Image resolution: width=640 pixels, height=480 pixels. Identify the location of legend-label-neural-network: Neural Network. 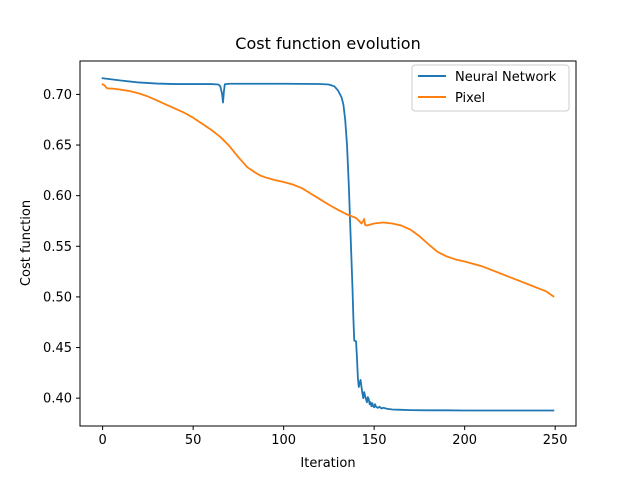
(506, 77).